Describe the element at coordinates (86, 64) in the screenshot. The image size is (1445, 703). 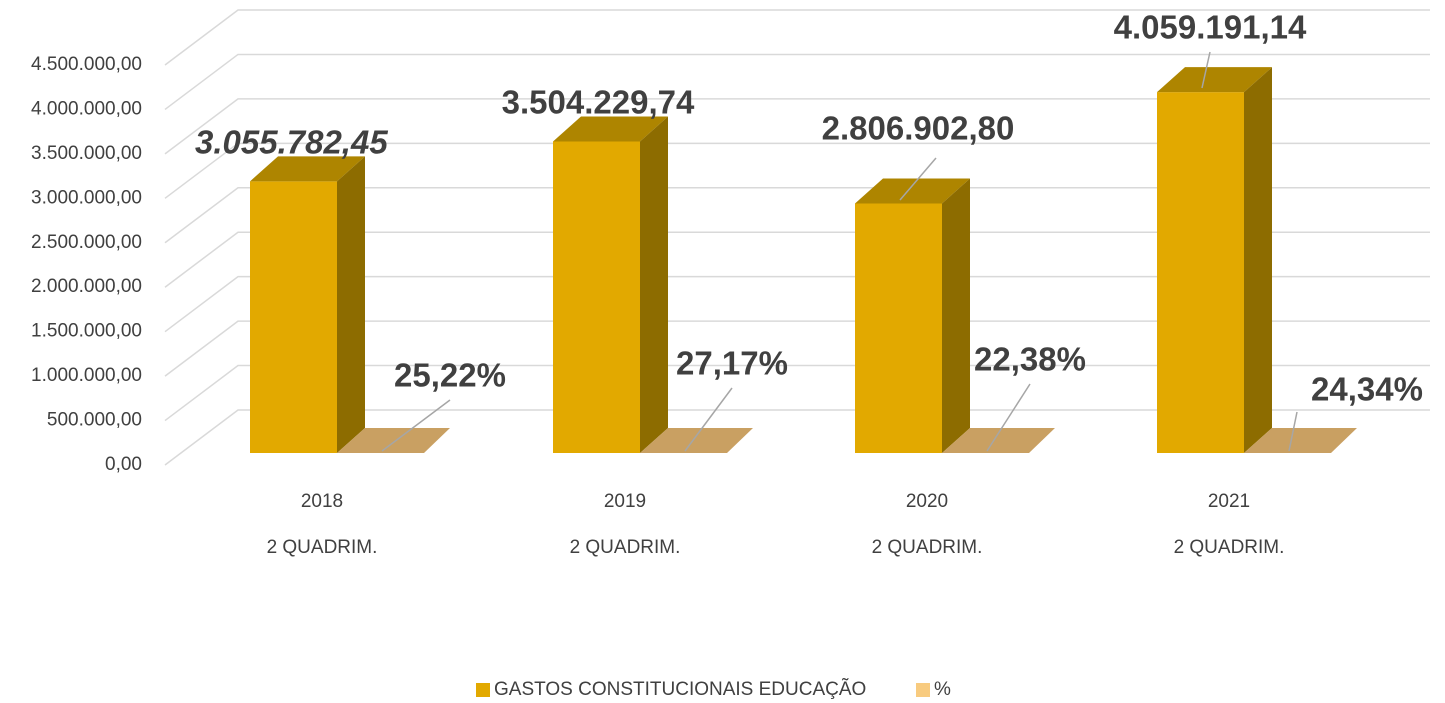
I see `y-tick-label: 4.500.000,00` at that location.